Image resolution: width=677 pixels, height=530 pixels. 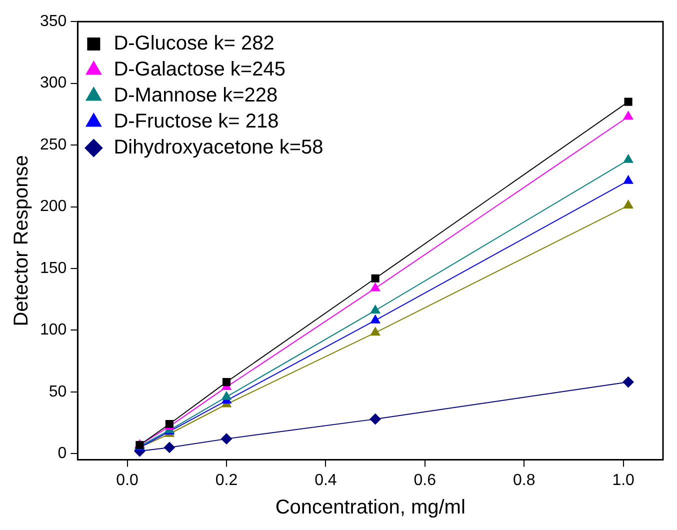 What do you see at coordinates (53, 330) in the screenshot?
I see `y-tick-label: 100` at bounding box center [53, 330].